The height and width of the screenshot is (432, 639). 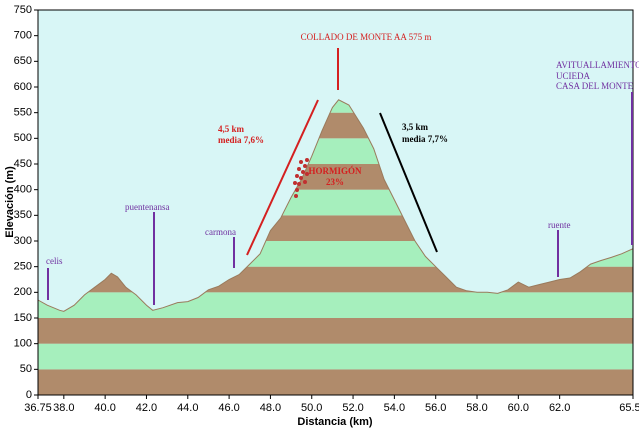 I want to click on annotation: HORMIGÓN, so click(x=335, y=171).